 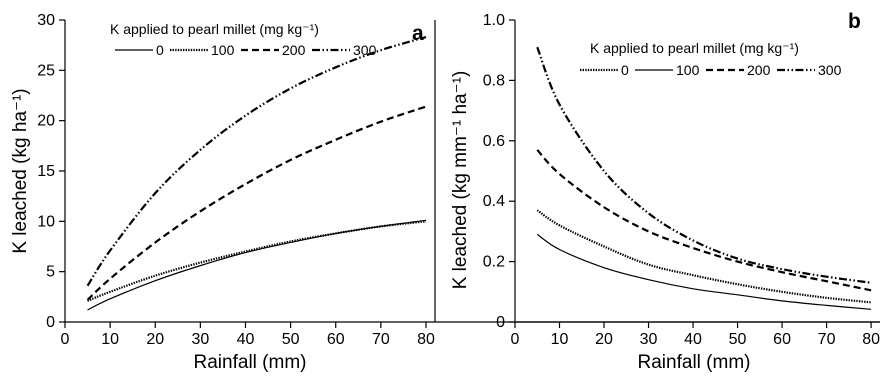 What do you see at coordinates (155, 339) in the screenshot?
I see `panel-a-x-tick-label-2: 20` at bounding box center [155, 339].